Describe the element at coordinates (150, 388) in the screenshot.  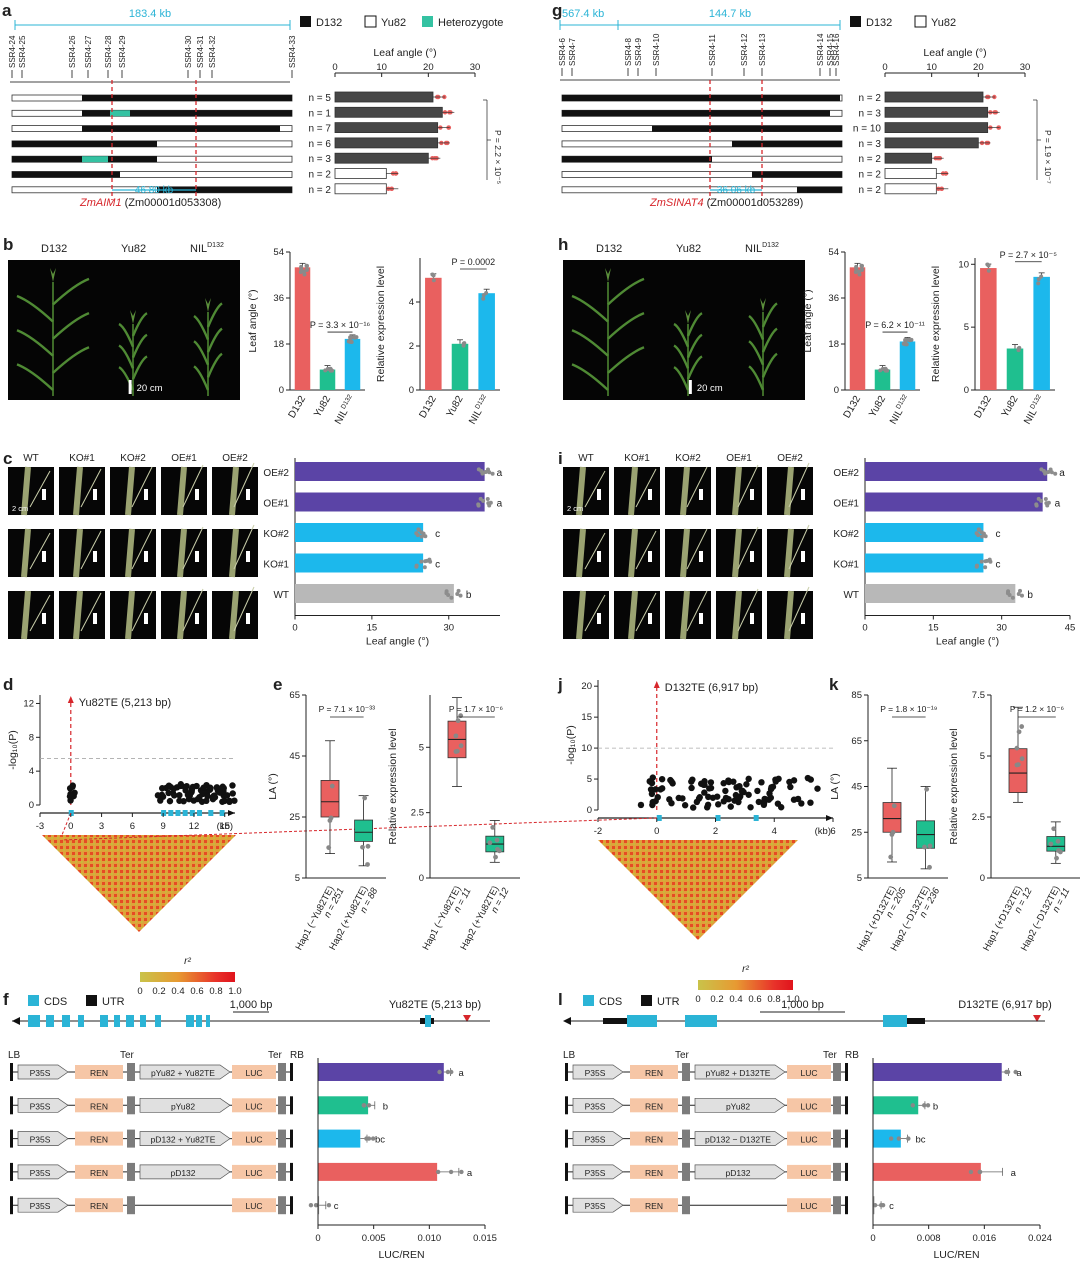
I see `scale-label: 20 cm` at that location.